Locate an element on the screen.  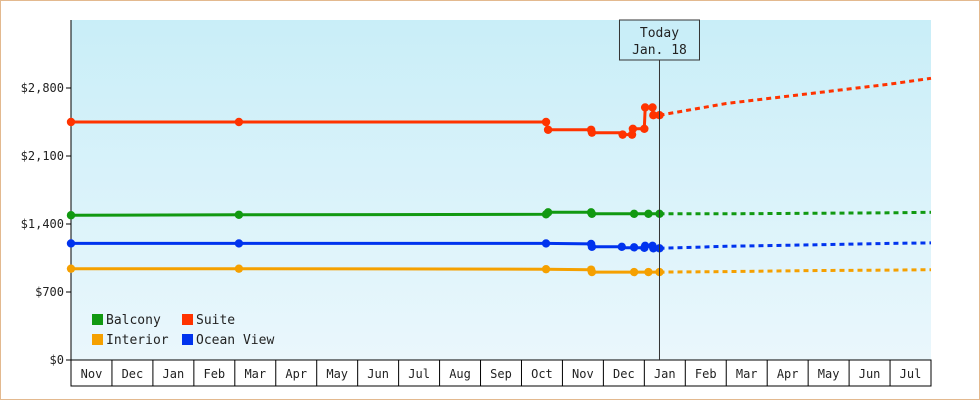
today-label: Today is located at coordinates (659, 33).